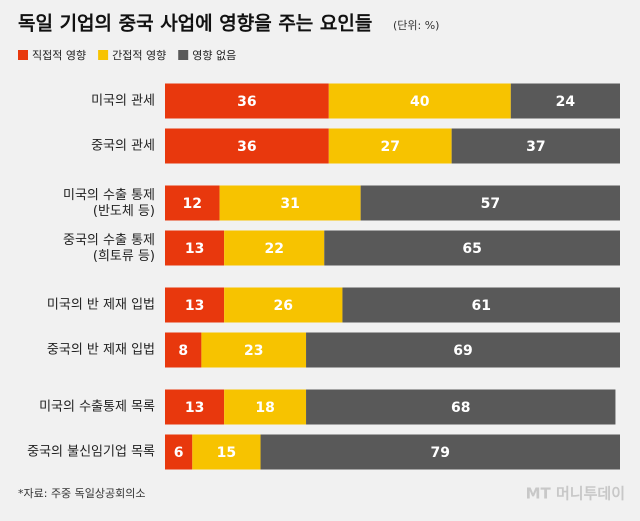  Describe the element at coordinates (139, 55) in the screenshot. I see `legend-label: 간접적 영향` at that location.